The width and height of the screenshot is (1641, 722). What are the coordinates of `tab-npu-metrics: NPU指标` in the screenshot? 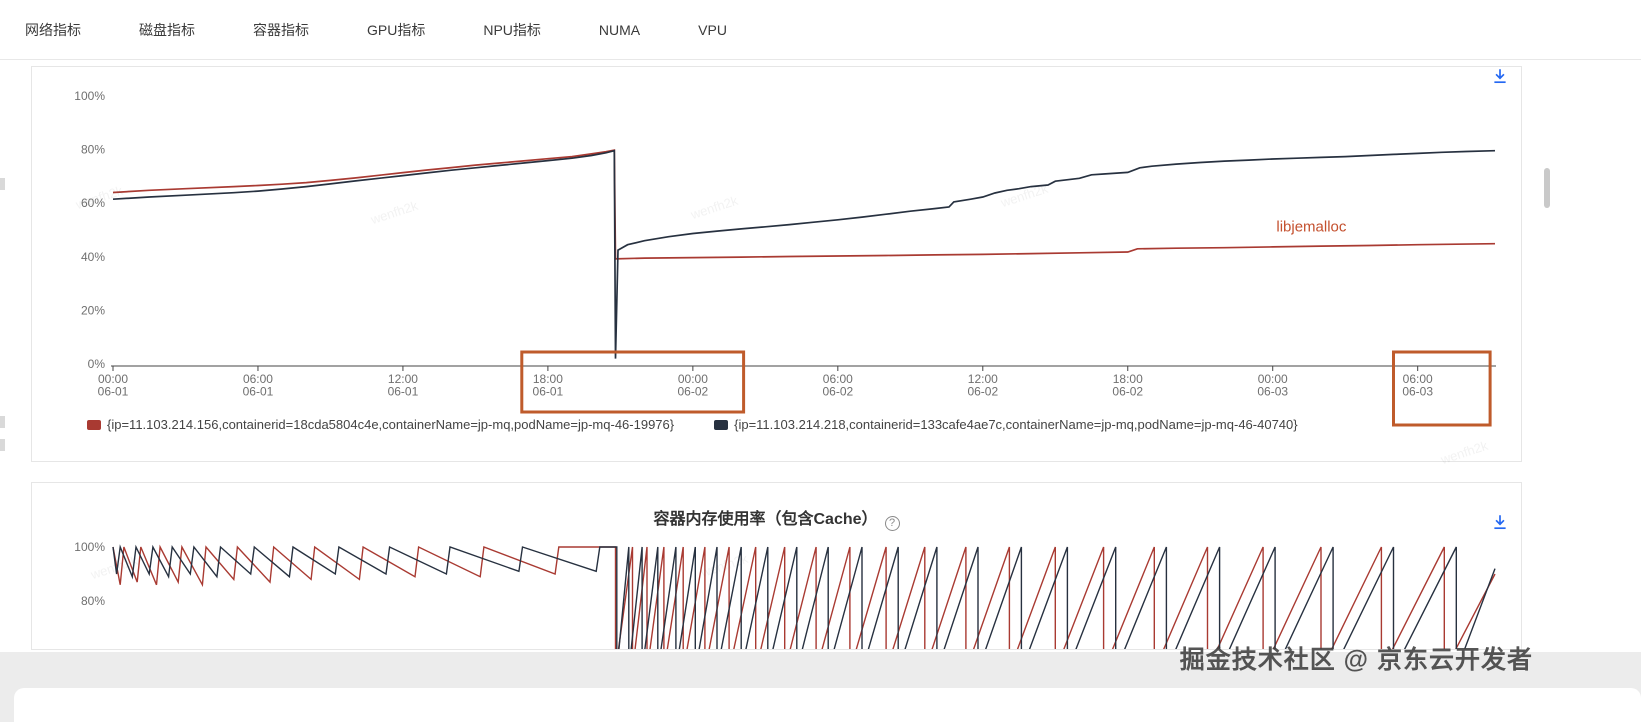 It's located at (512, 29).